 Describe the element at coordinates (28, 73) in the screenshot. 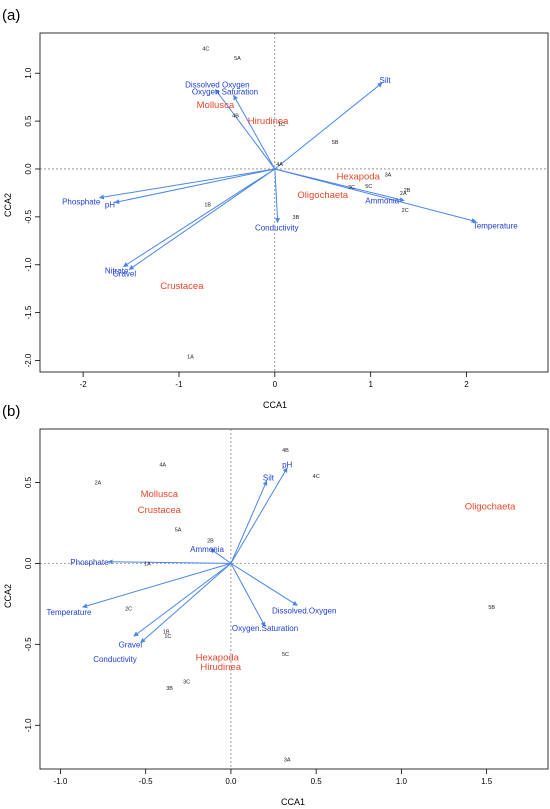

I see `y-tick-label: 1.0` at that location.